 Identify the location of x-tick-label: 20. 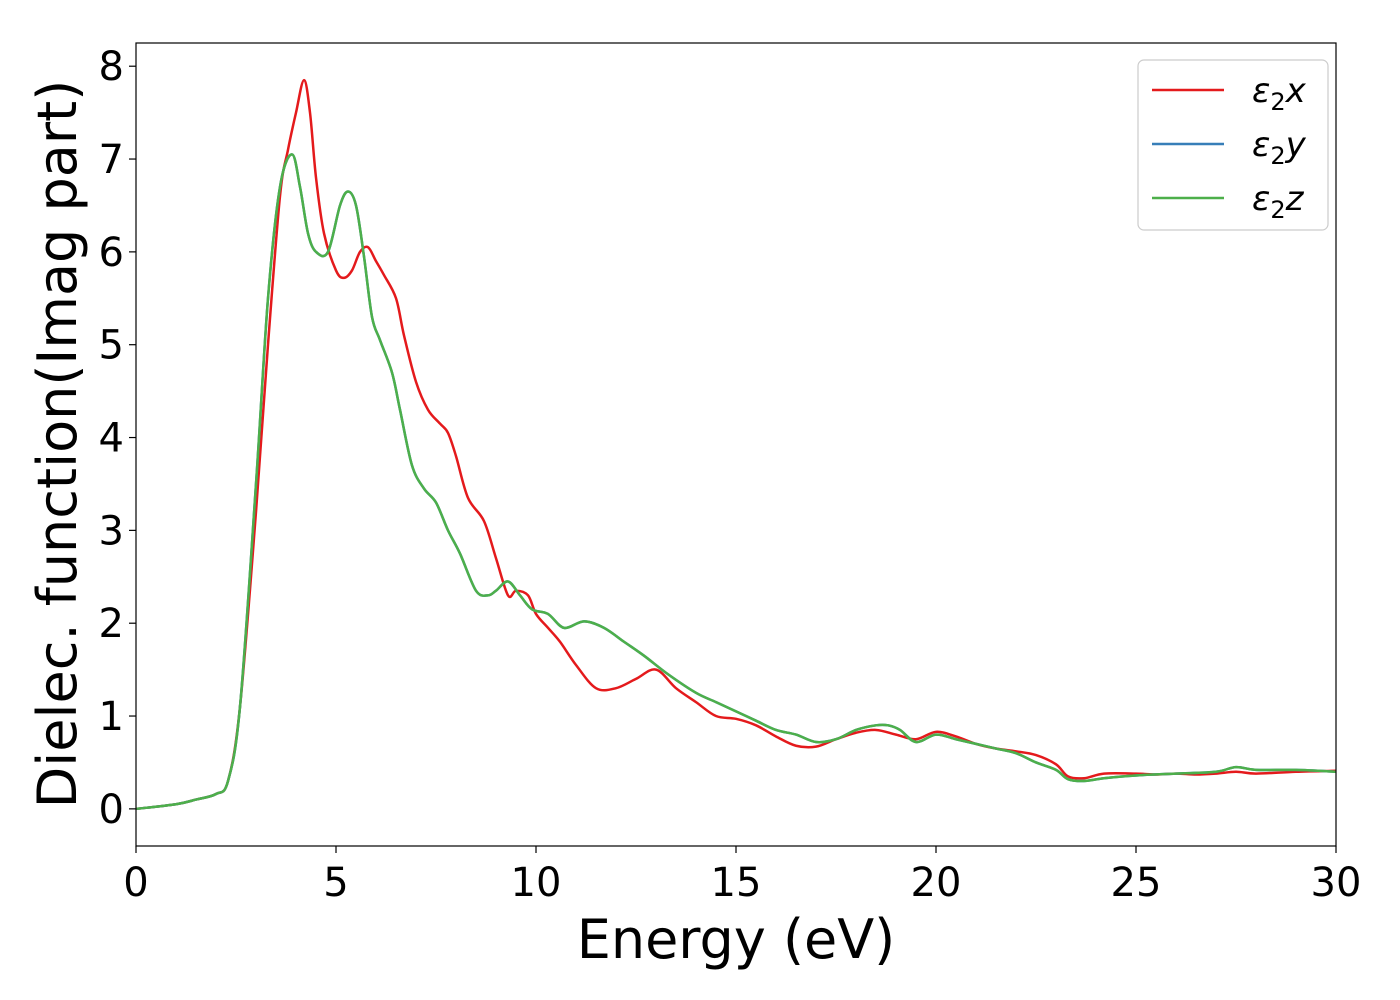
(936, 883).